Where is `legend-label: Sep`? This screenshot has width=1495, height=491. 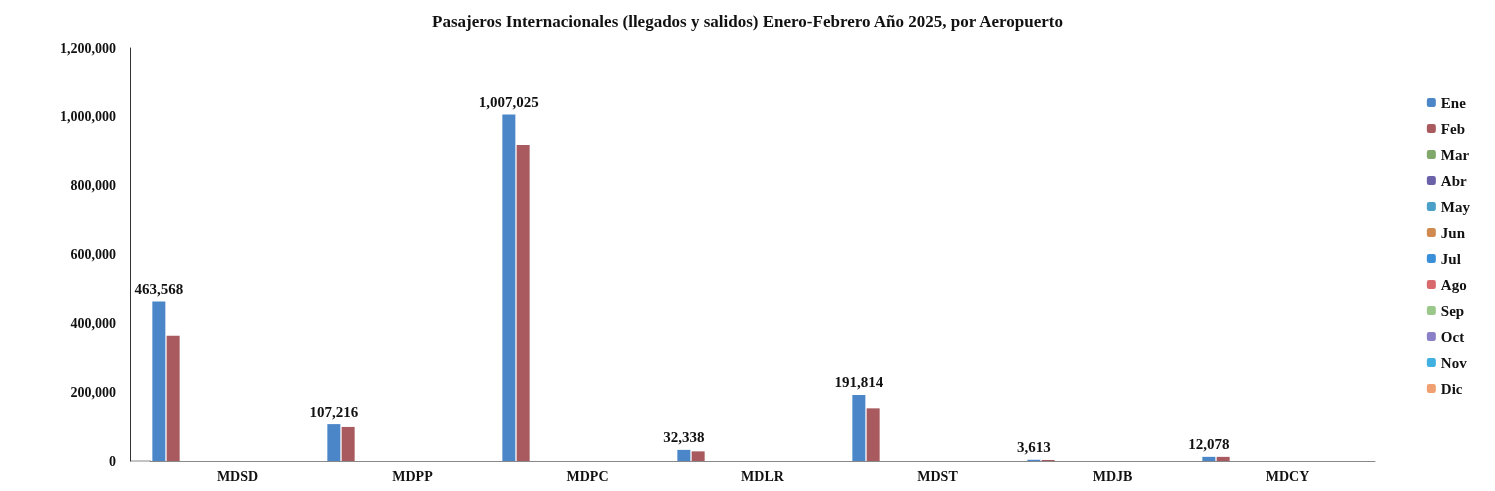 legend-label: Sep is located at coordinates (1452, 310).